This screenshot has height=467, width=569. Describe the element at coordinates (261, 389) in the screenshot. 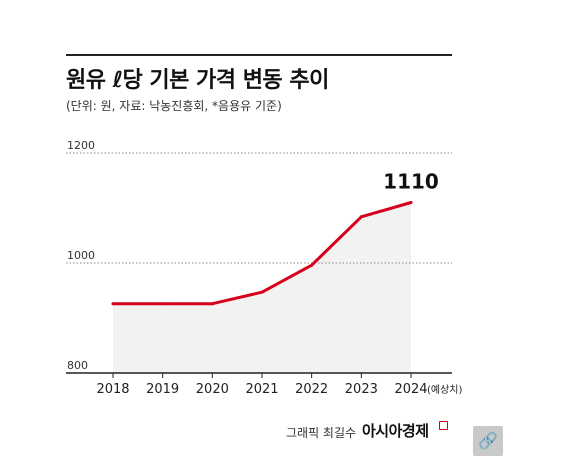

I see `x-tick-label: 2021` at that location.